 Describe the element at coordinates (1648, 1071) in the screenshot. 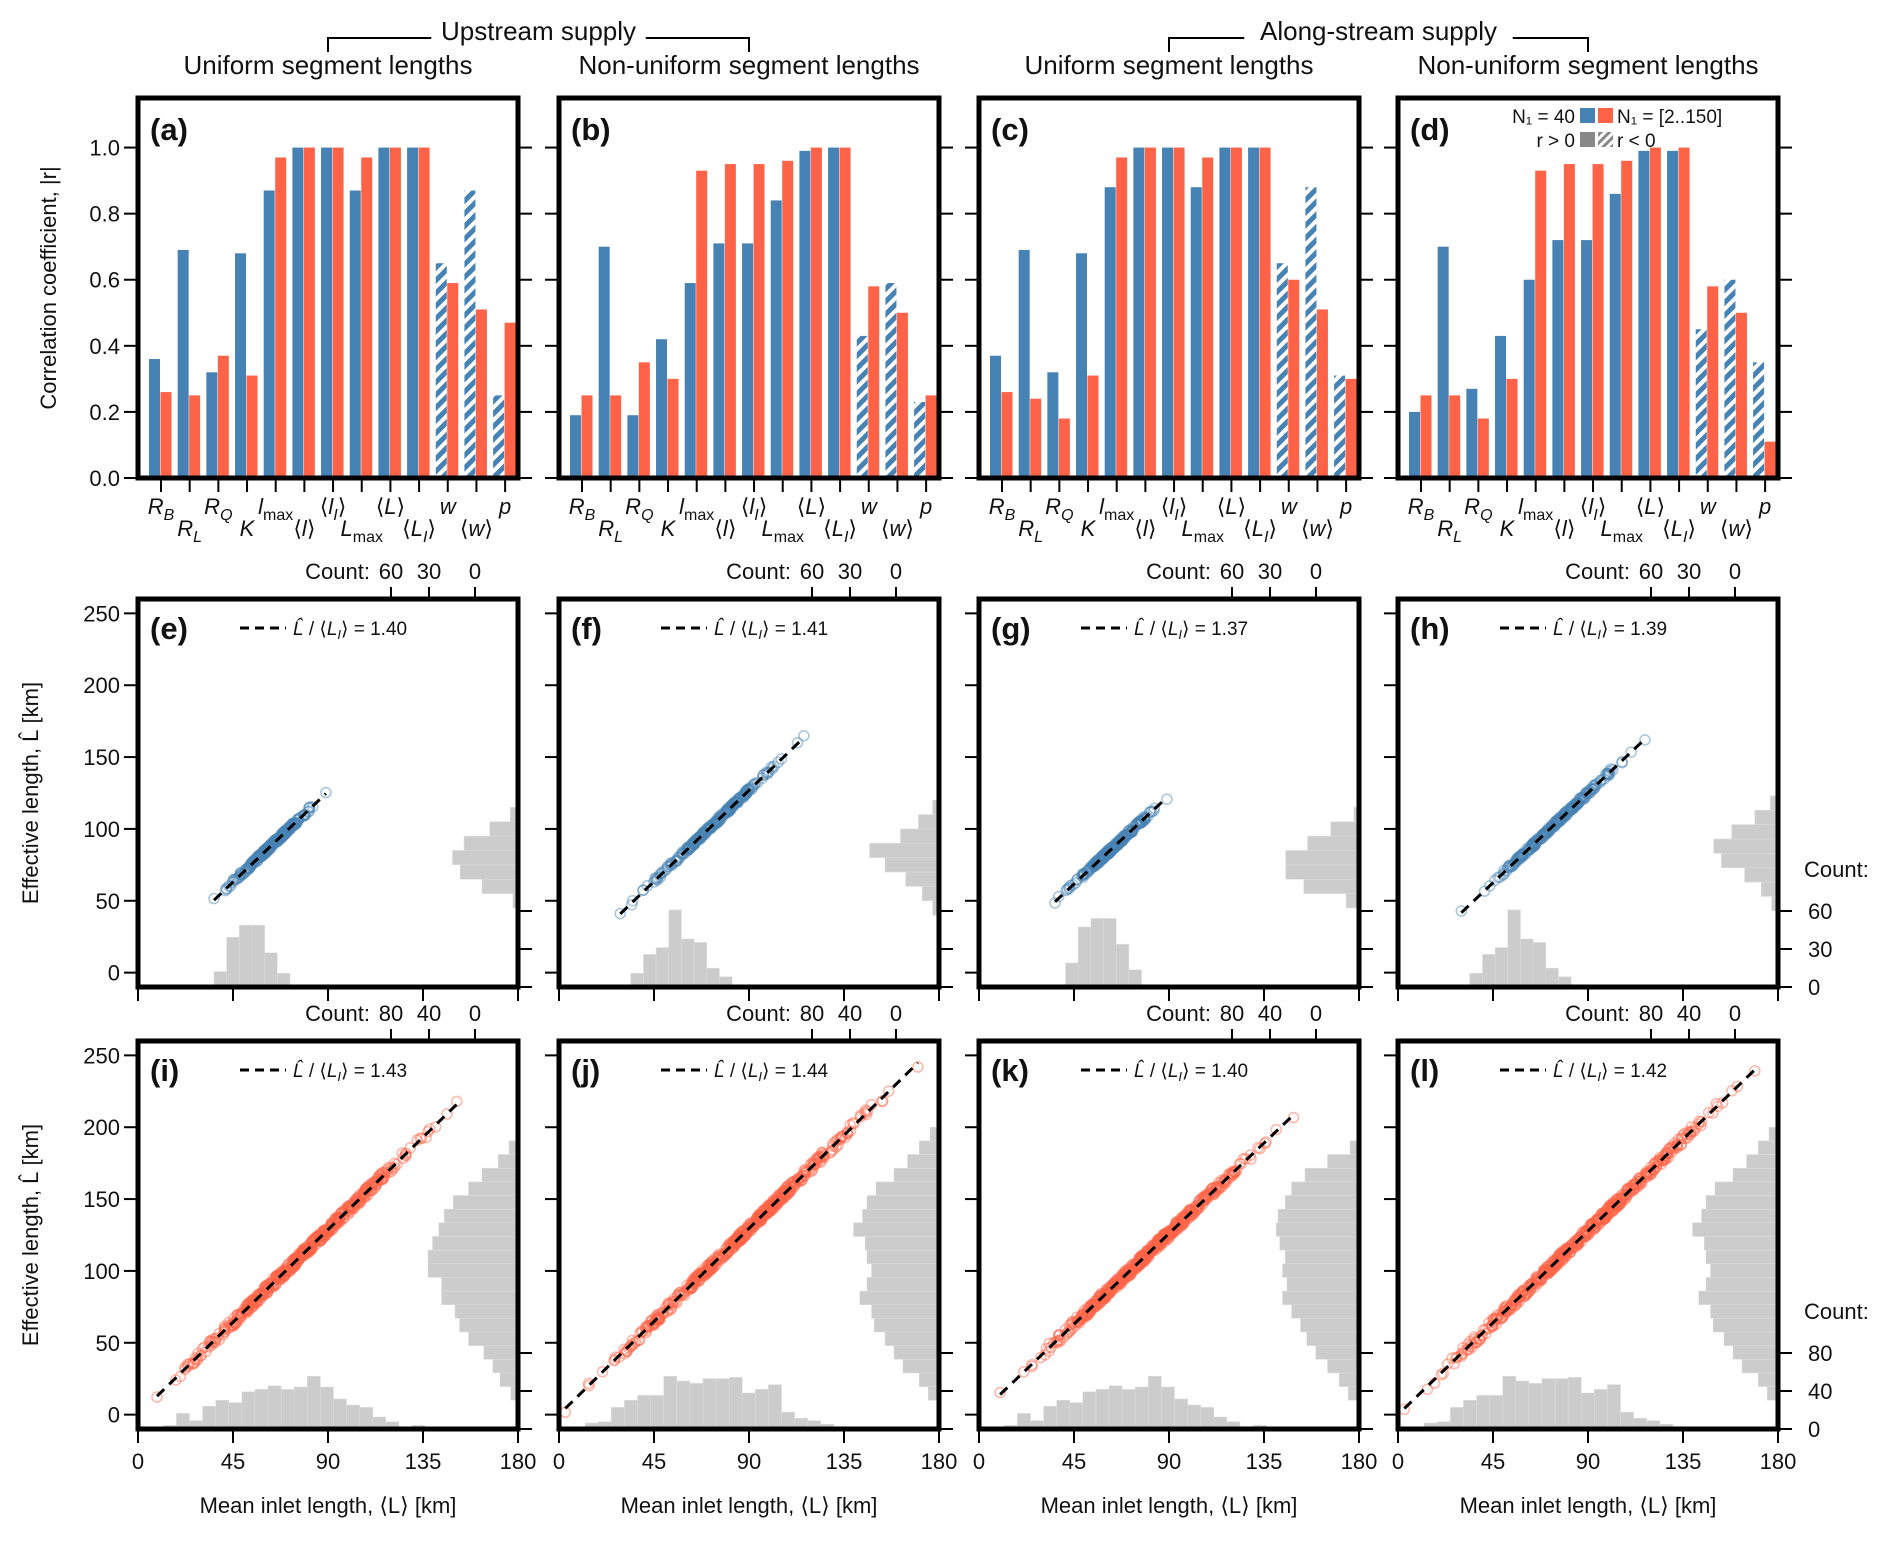

I see `fit-ratio-value: 1.42` at that location.